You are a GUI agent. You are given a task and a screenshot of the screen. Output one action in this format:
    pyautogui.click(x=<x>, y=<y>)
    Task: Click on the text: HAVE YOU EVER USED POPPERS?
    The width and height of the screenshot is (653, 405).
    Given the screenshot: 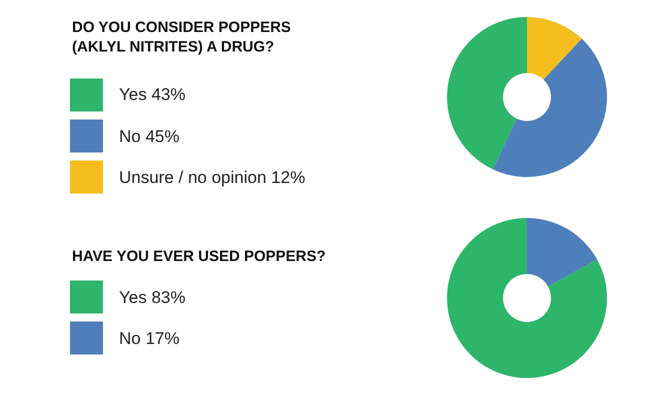 What is the action you would take?
    pyautogui.click(x=199, y=256)
    